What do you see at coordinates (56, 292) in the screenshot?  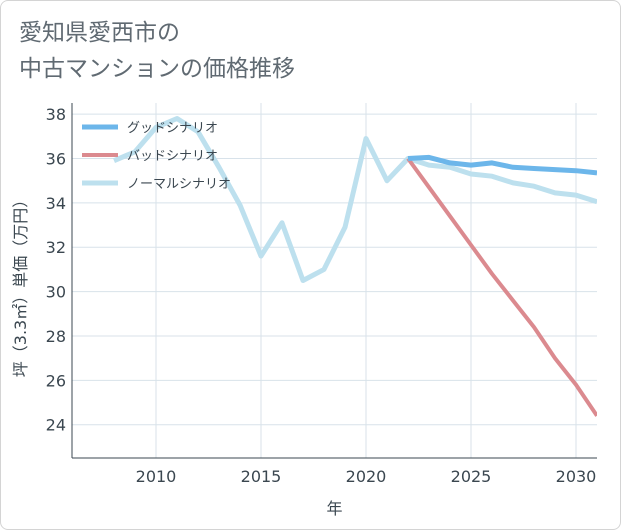 I see `y-tick-label: 30` at bounding box center [56, 292].